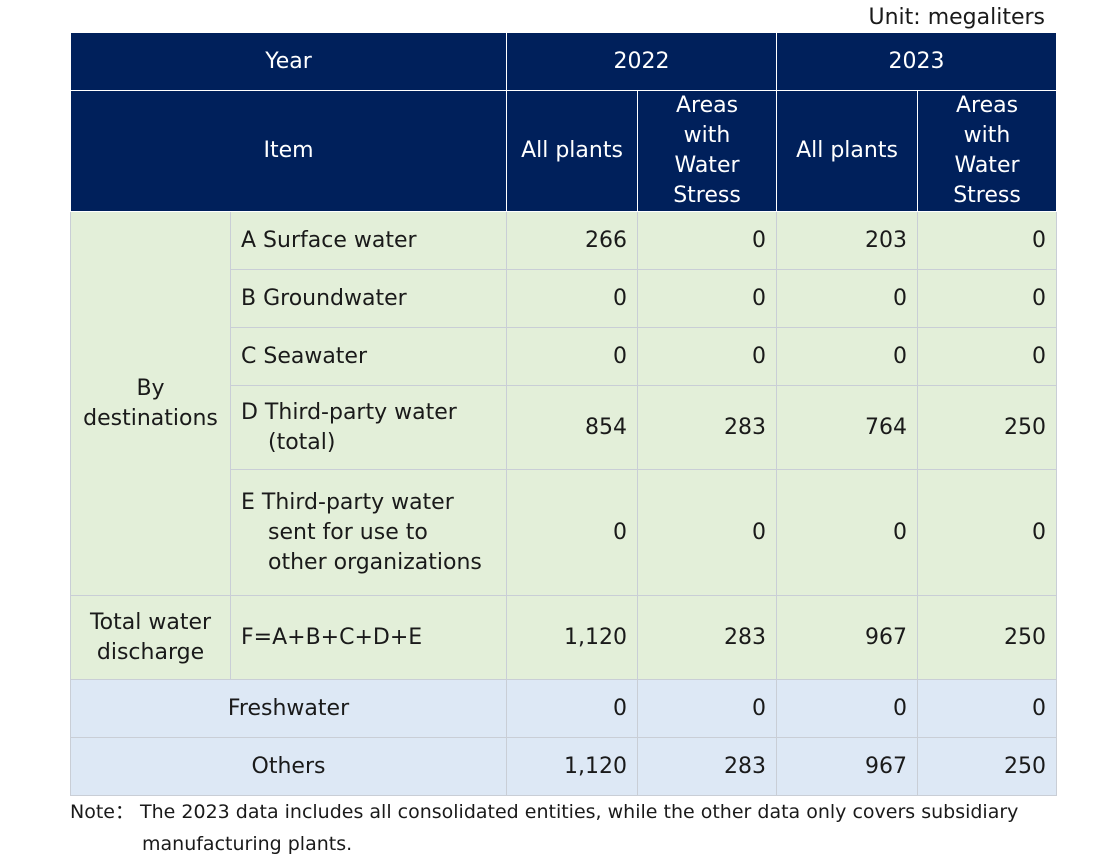 Image resolution: width=1120 pixels, height=860 pixels. I want to click on row-label-others: Others, so click(288, 766).